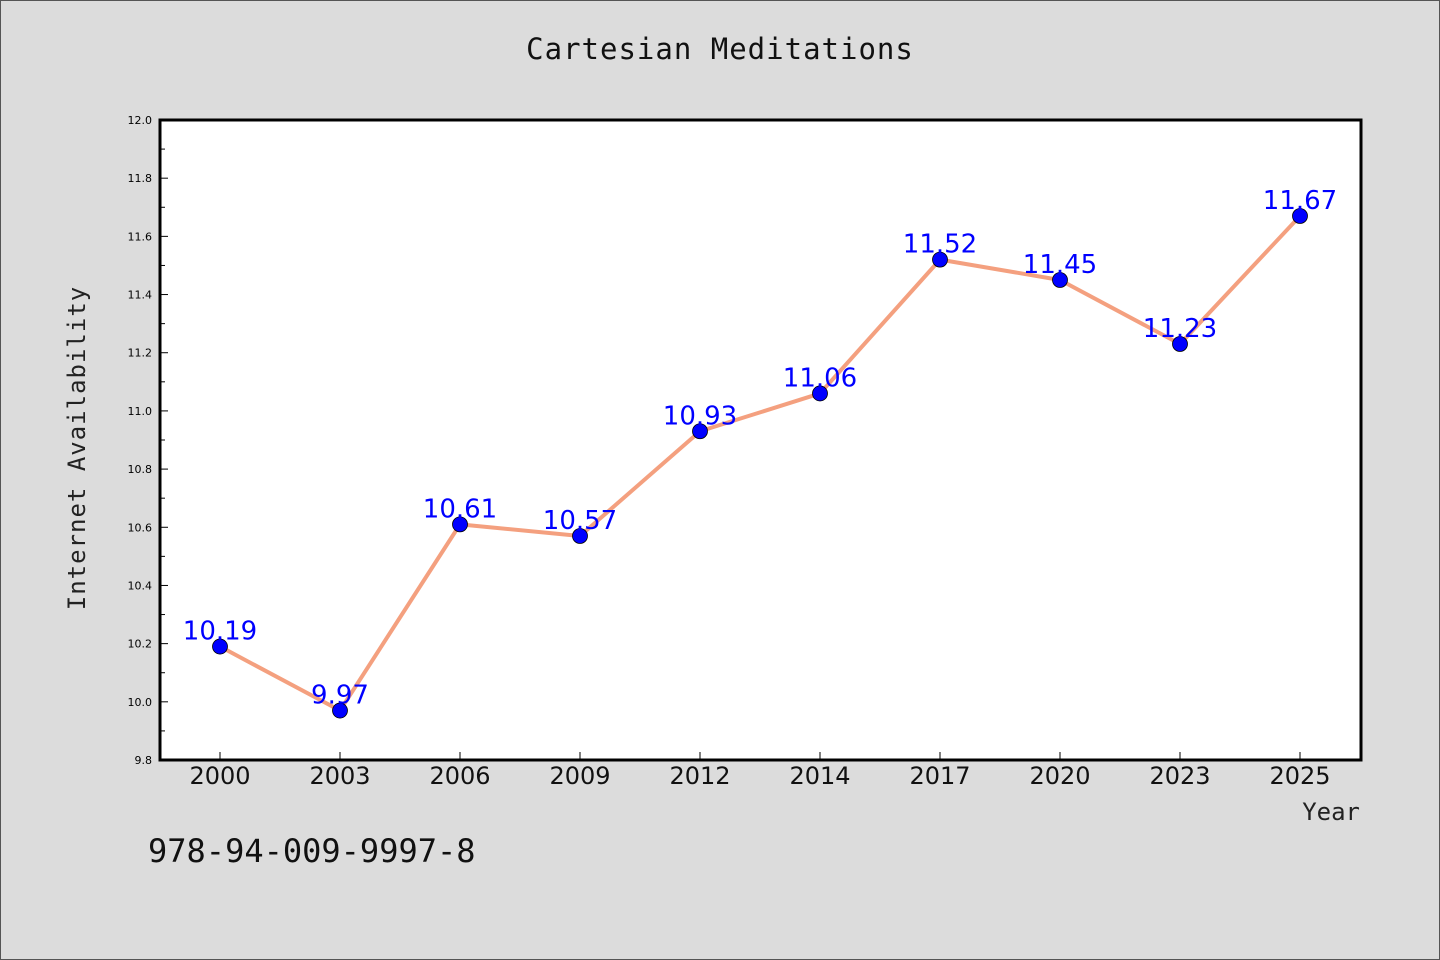 Image resolution: width=1440 pixels, height=960 pixels. What do you see at coordinates (140, 353) in the screenshot?
I see `y-tick-label: 11.2` at bounding box center [140, 353].